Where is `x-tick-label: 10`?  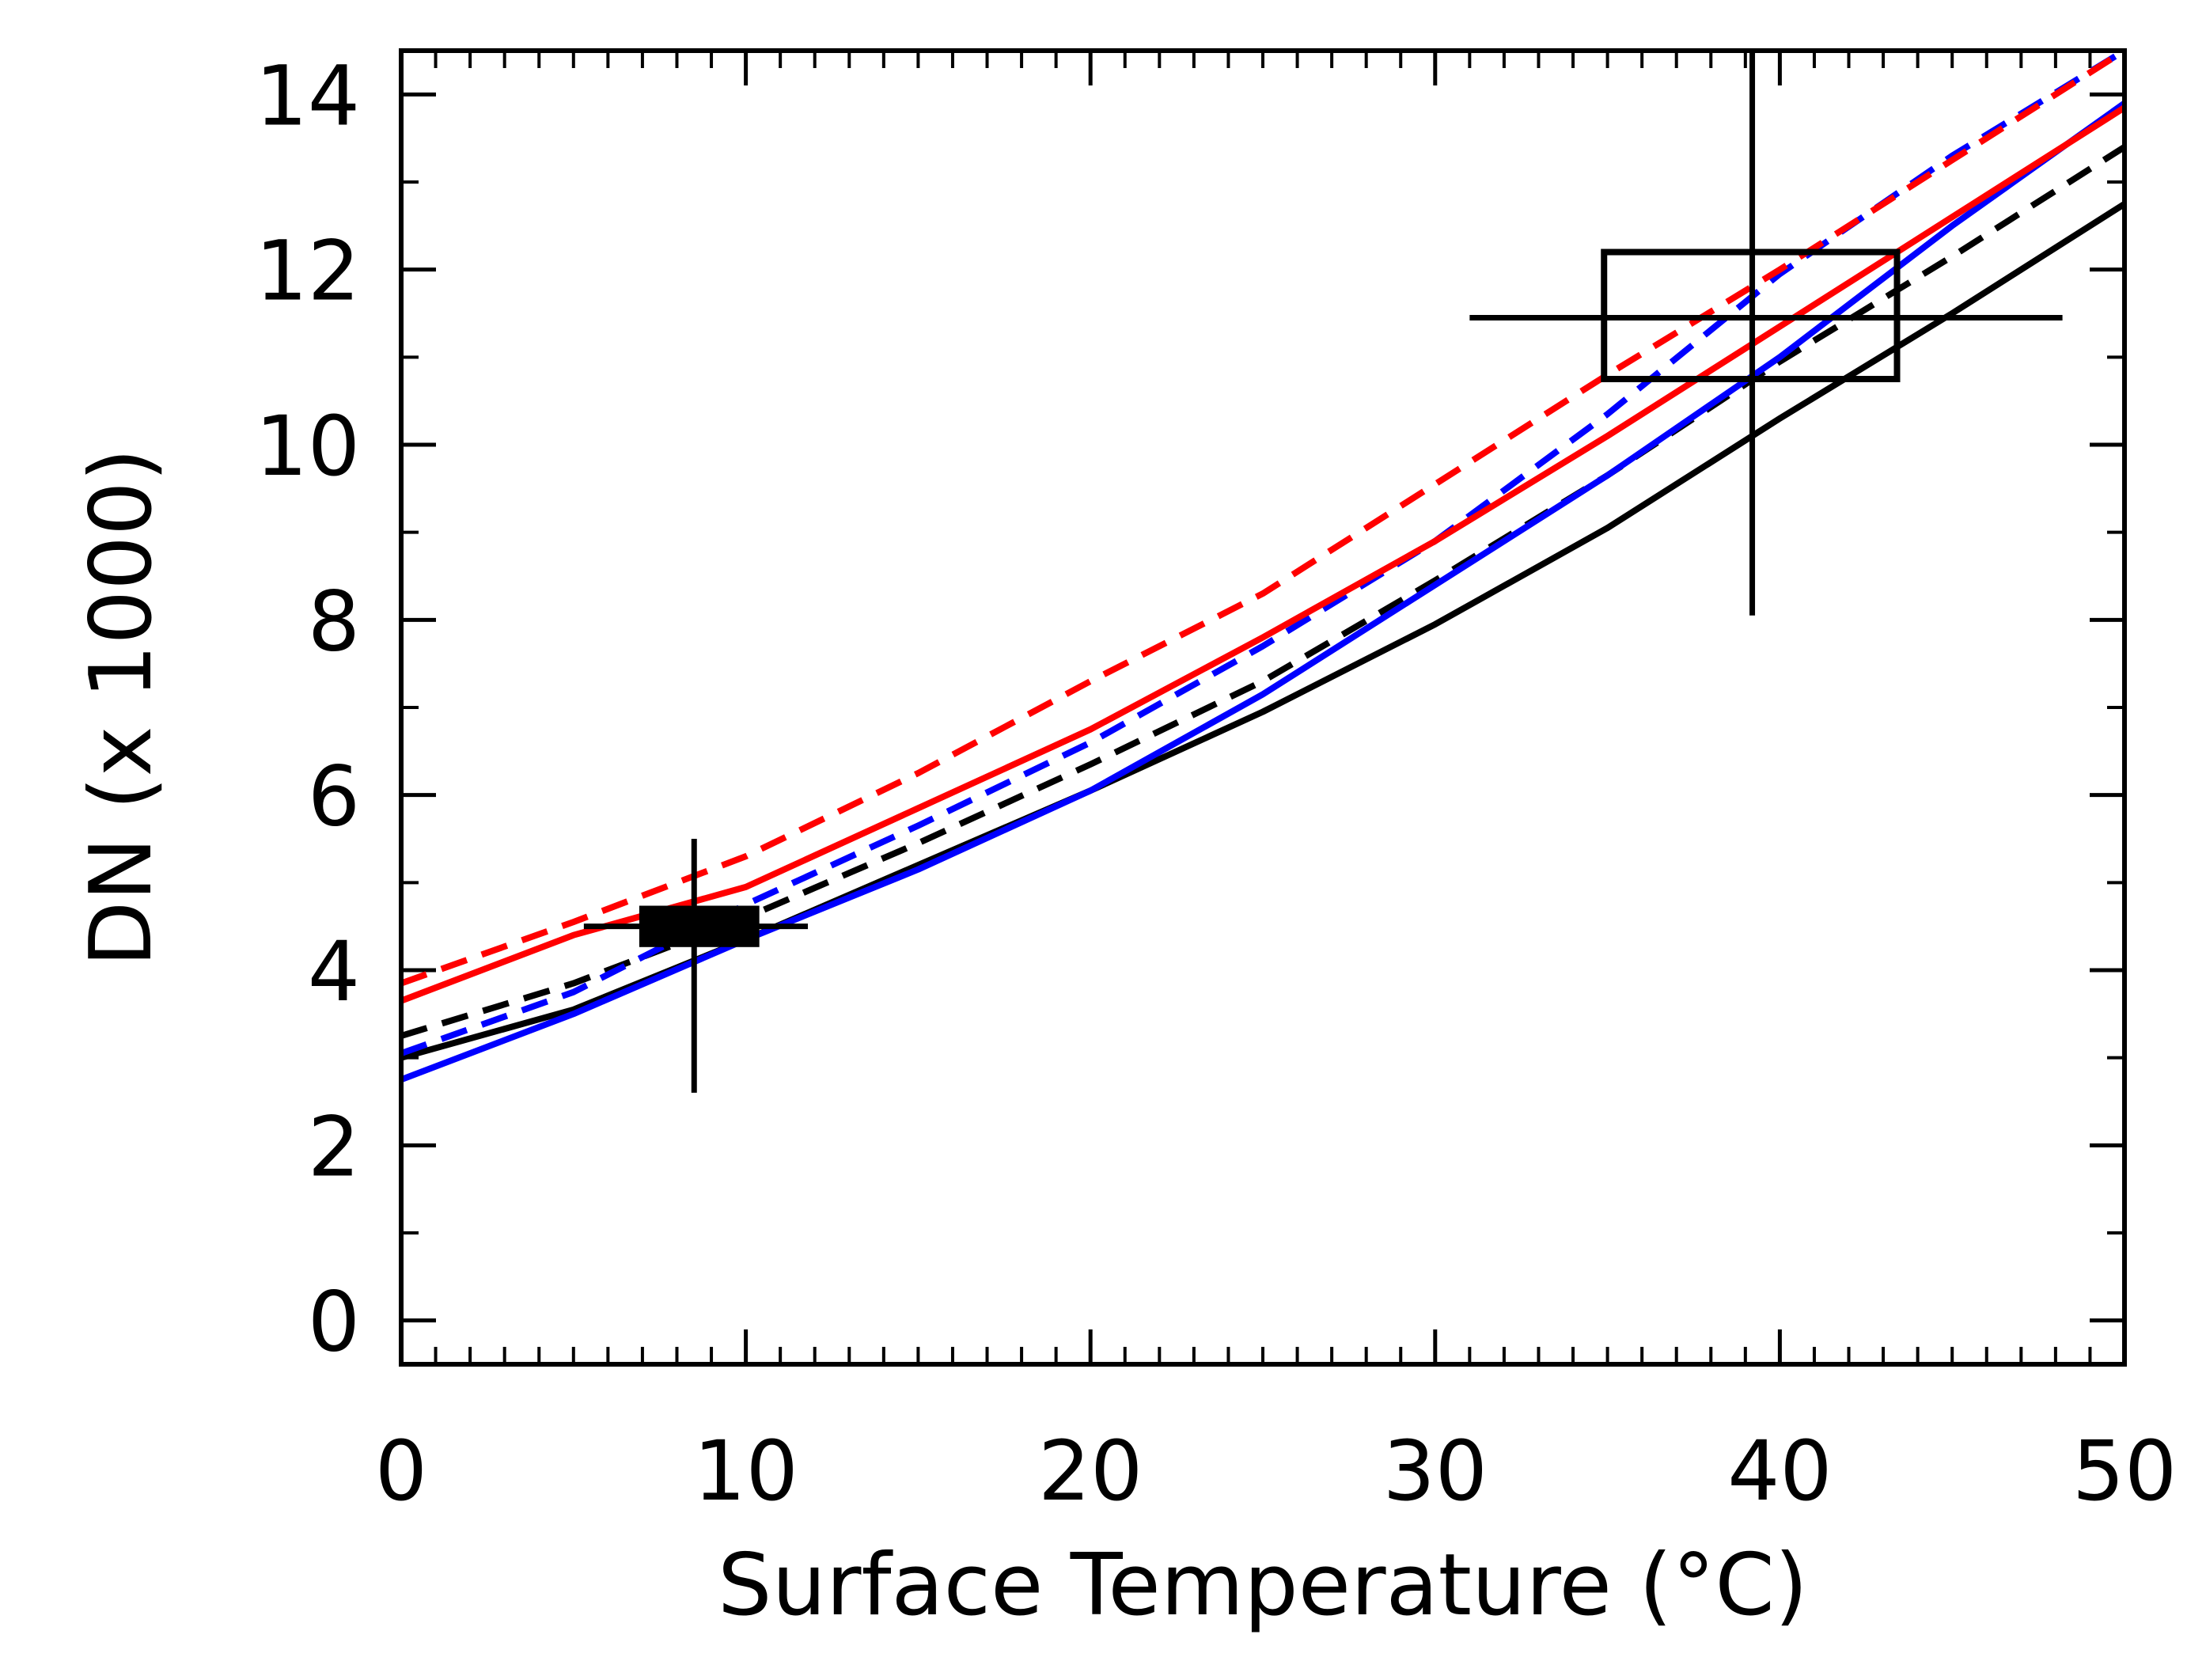 x-tick-label: 10 is located at coordinates (745, 1471).